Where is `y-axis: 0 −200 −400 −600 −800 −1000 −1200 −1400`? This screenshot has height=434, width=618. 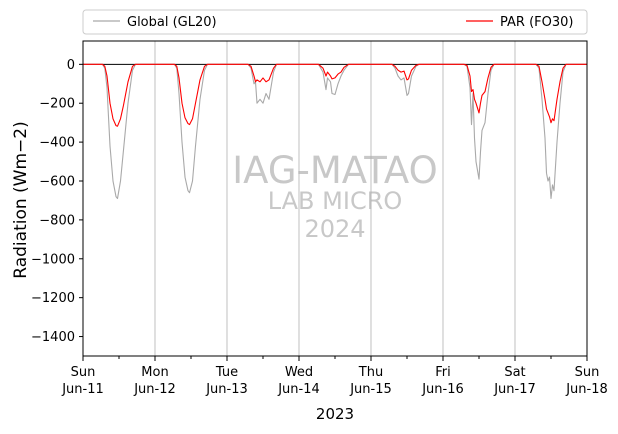 y-axis: 0 −200 −400 −600 −800 −1000 −1200 −1400 is located at coordinates (57, 201).